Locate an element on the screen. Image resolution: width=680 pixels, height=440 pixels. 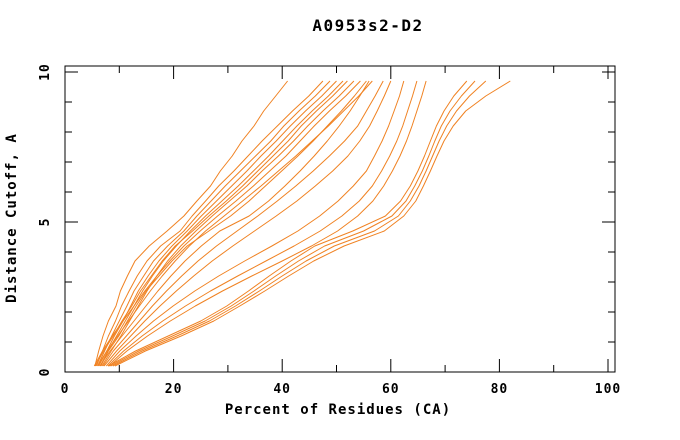
y-tick-label: 0 is located at coordinates (45, 372).